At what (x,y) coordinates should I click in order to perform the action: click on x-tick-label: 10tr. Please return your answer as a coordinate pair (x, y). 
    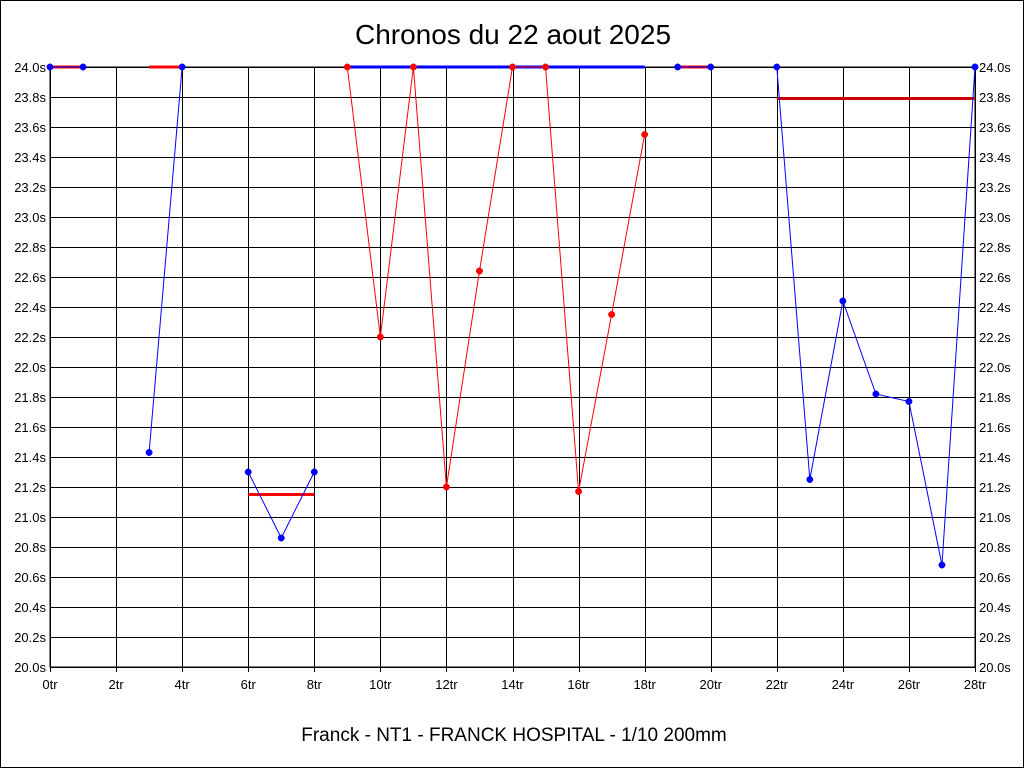
    Looking at the image, I should click on (380, 684).